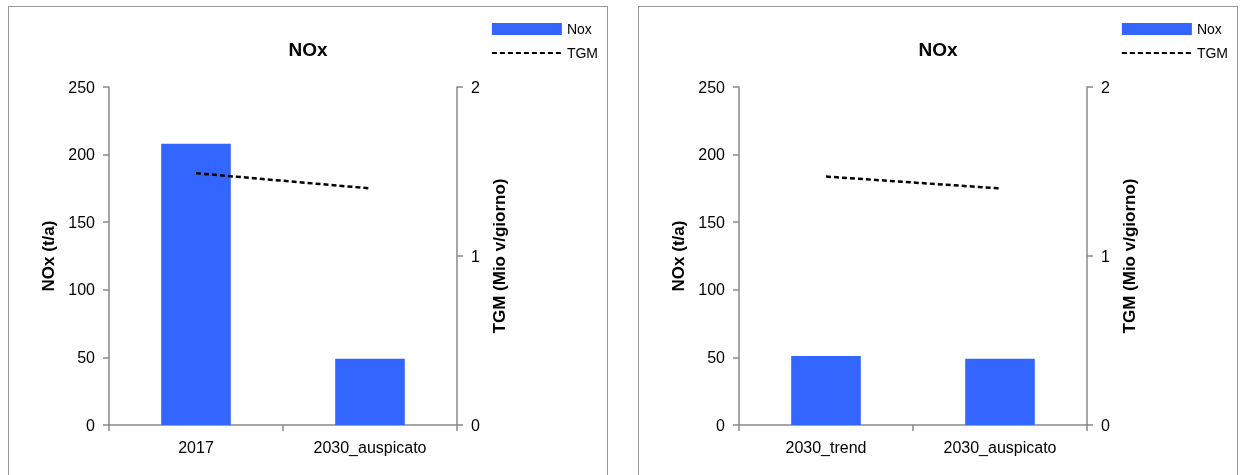 The width and height of the screenshot is (1243, 475). I want to click on x-tick-label: 2030_trend, so click(826, 447).